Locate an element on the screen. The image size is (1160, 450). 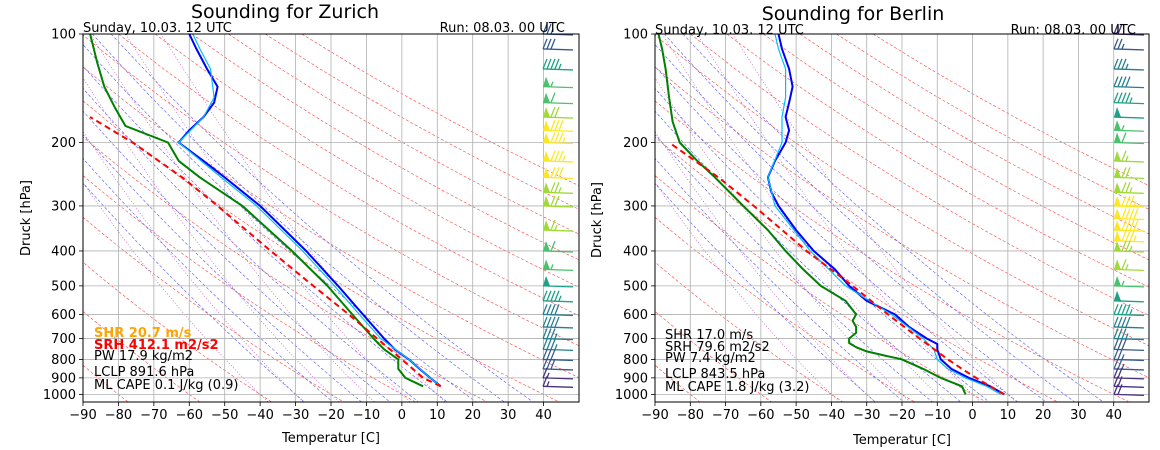
x-tick-label: −50 is located at coordinates (795, 415).